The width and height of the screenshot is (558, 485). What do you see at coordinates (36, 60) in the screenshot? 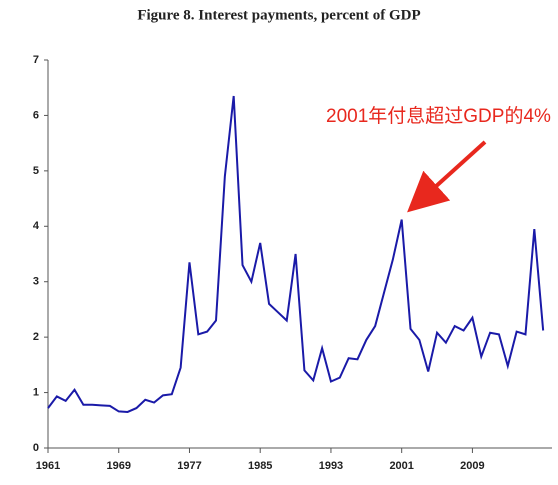
I see `y-tick-label: 7` at bounding box center [36, 60].